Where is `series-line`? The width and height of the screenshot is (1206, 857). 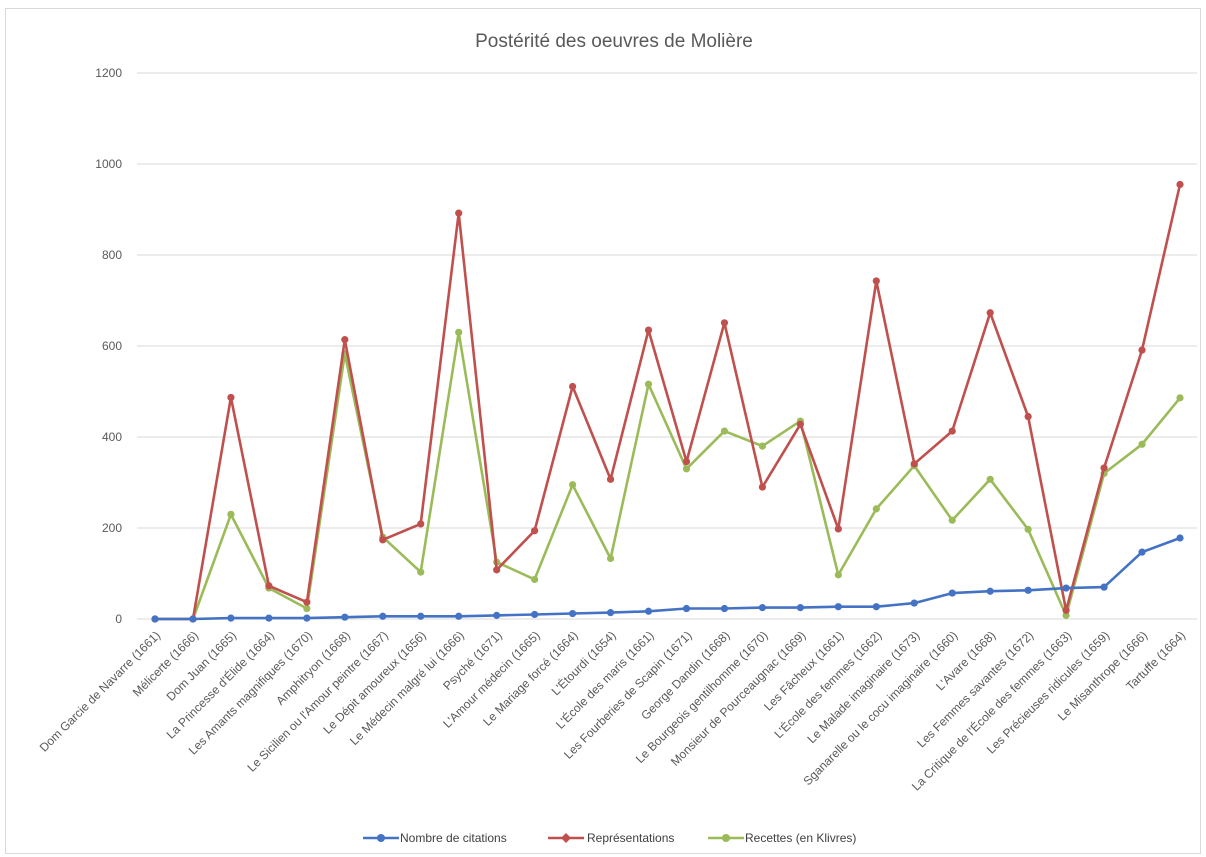 series-line is located at coordinates (668, 578).